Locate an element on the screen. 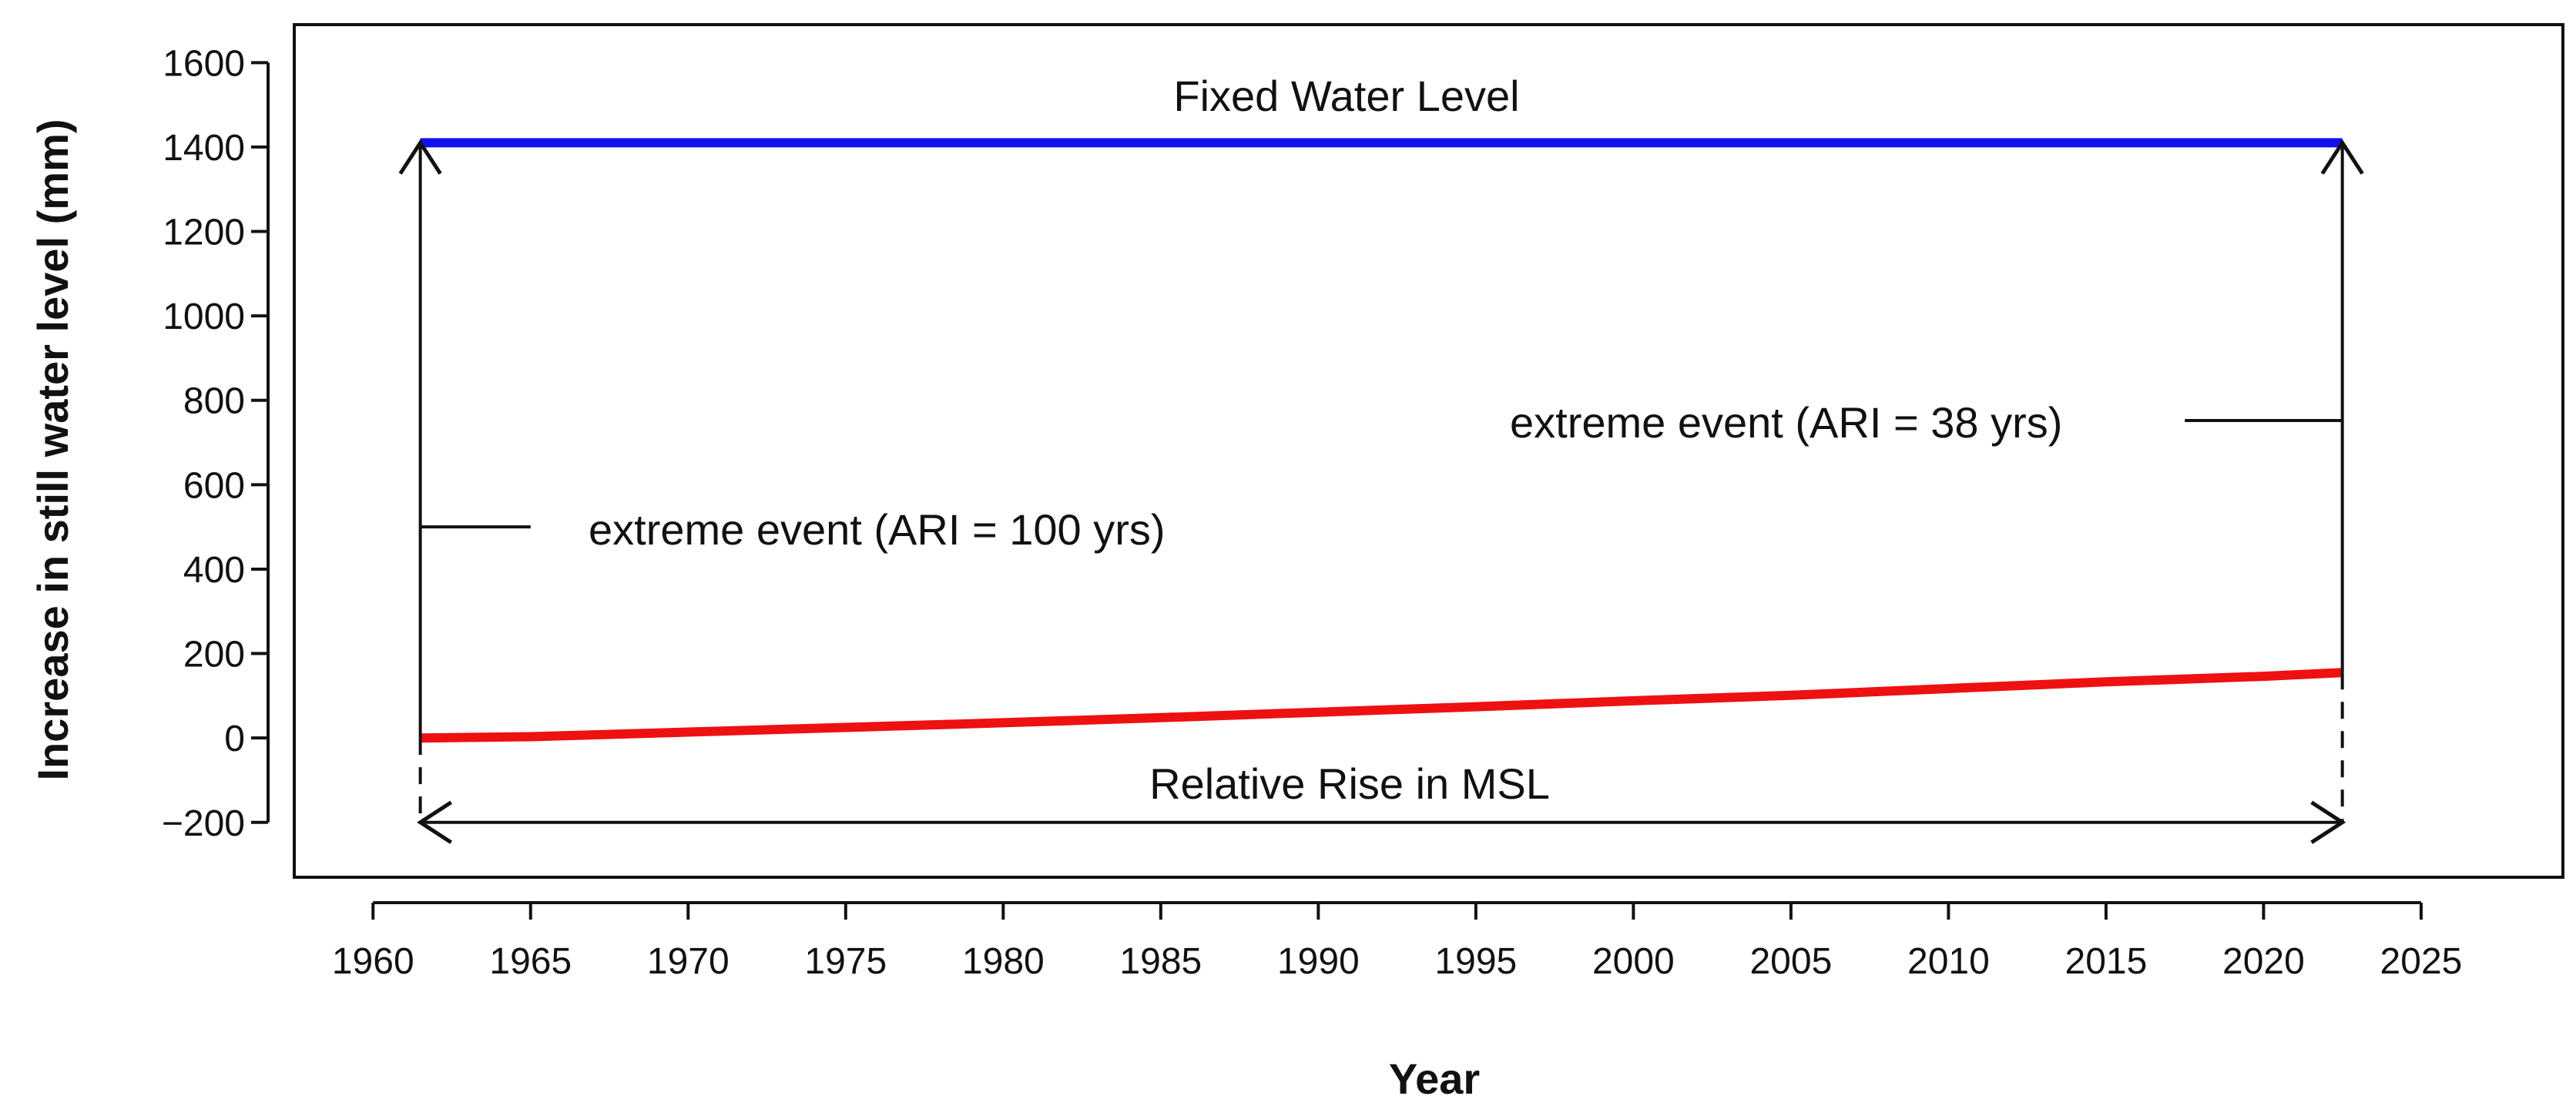 The image size is (2576, 1116). x-tick-label: 2020 is located at coordinates (2263, 961).